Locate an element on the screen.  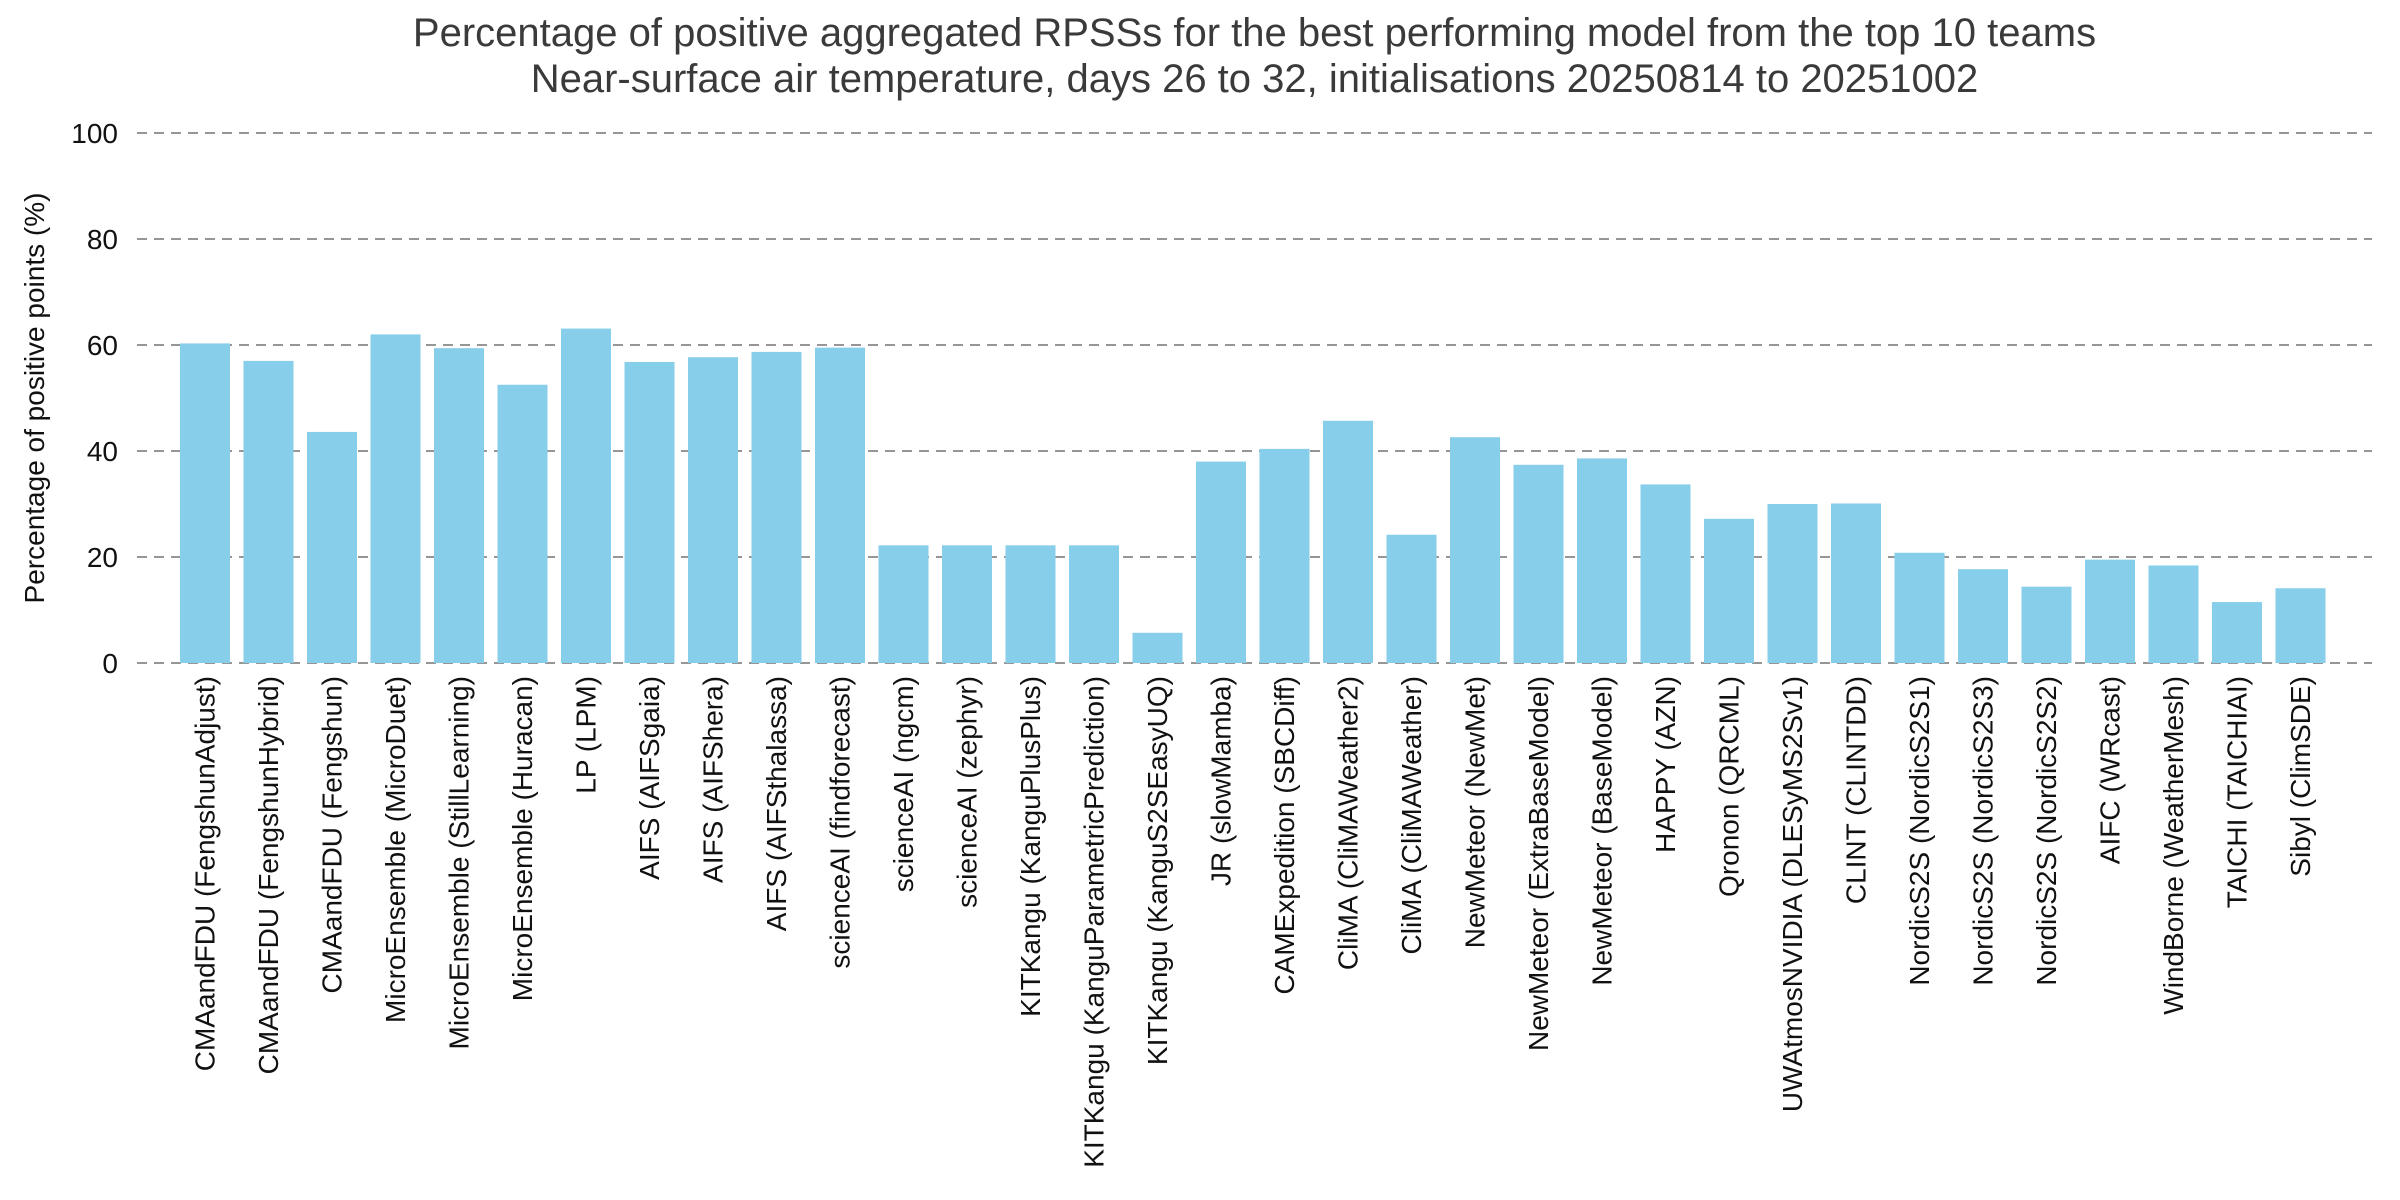
x-tick-label: NewMeteor (ExtraBaseModel) is located at coordinates (1538, 863).